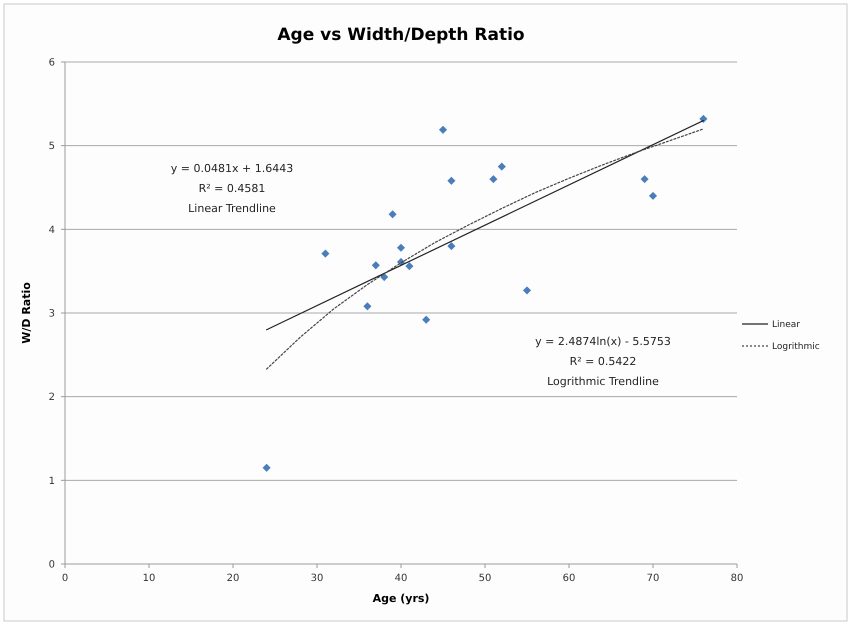  I want to click on y-tick-label: 5, so click(51, 146).